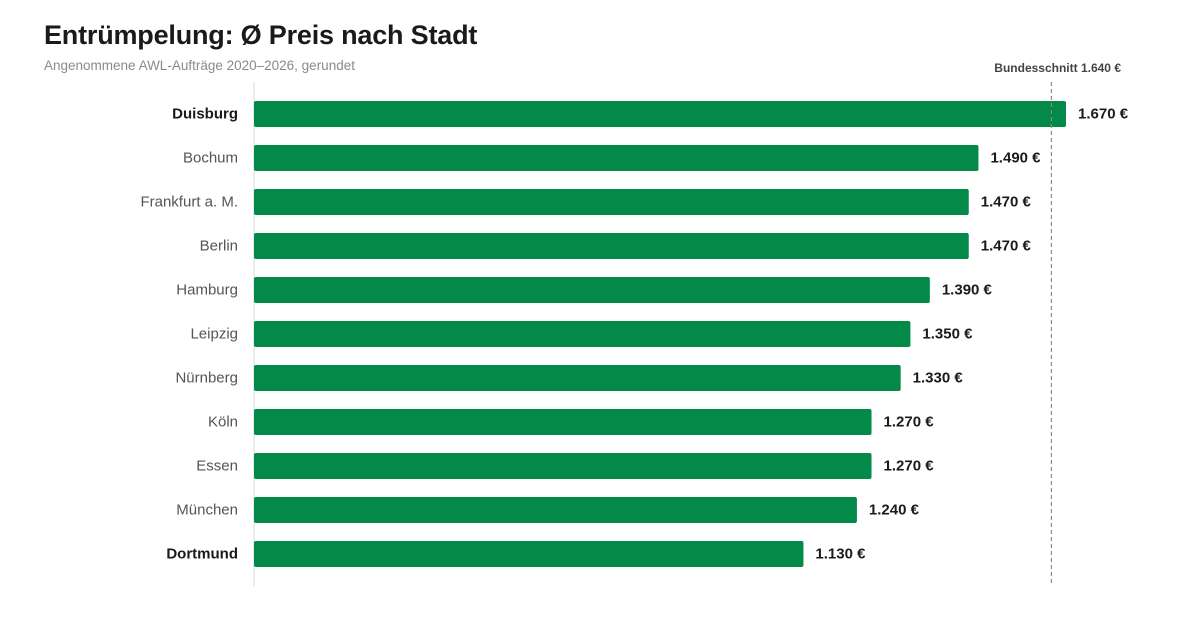  What do you see at coordinates (840, 554) in the screenshot?
I see `value-label: 1.130 €` at bounding box center [840, 554].